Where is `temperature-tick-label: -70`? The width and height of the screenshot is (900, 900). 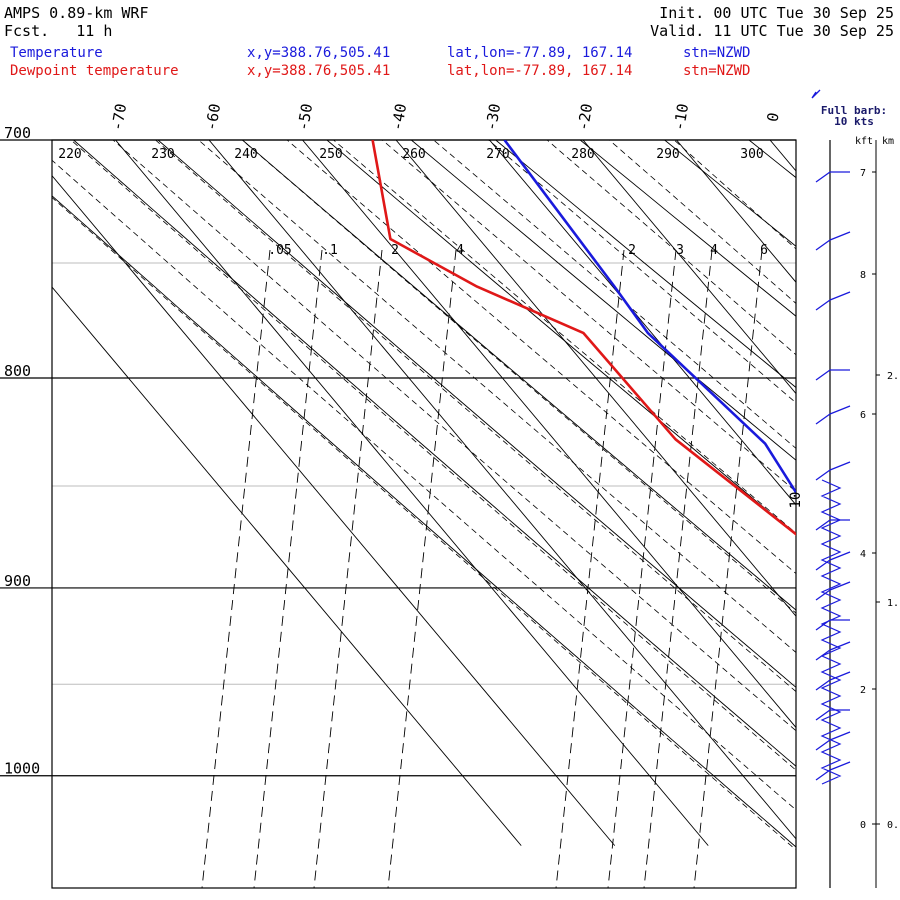
temperature-tick-label: -70 is located at coordinates (119, 117).